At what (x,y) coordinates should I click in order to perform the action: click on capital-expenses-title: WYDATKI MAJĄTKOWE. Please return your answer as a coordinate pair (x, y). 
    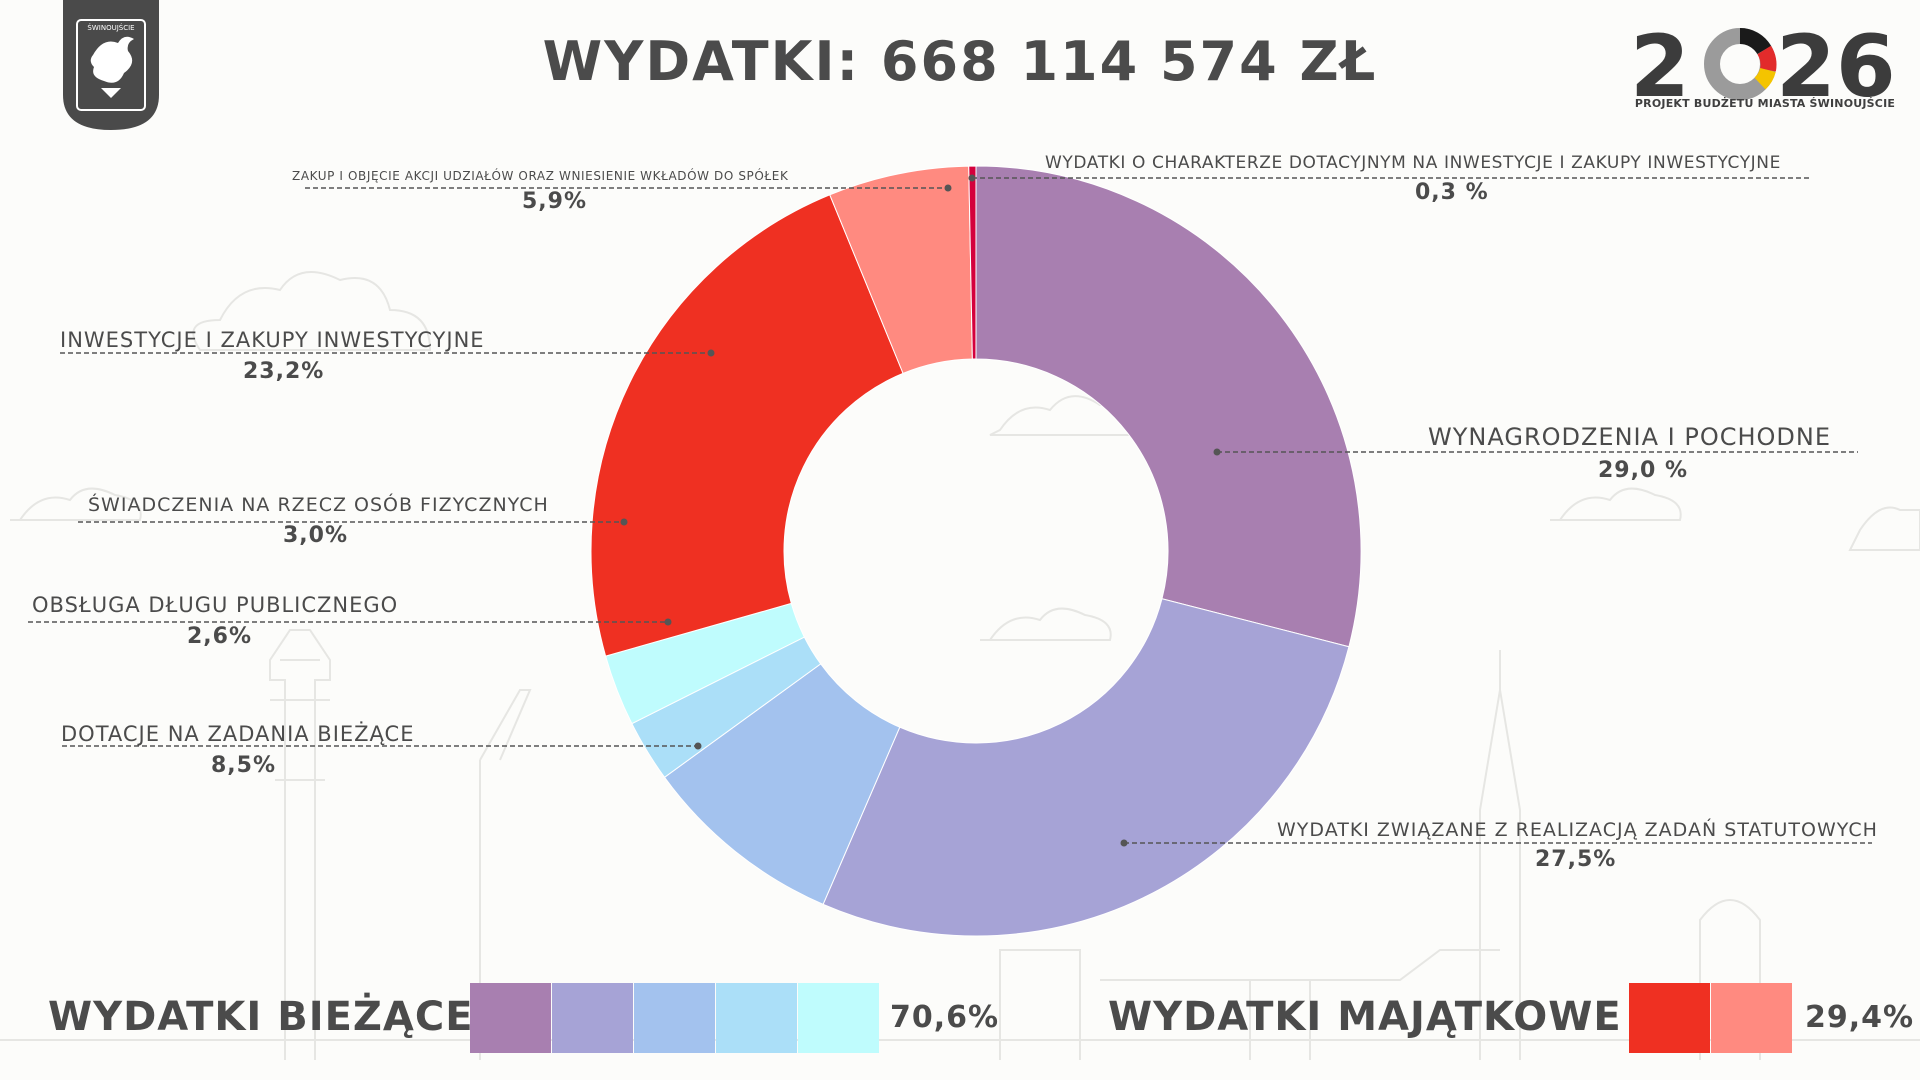
    Looking at the image, I should click on (1365, 1017).